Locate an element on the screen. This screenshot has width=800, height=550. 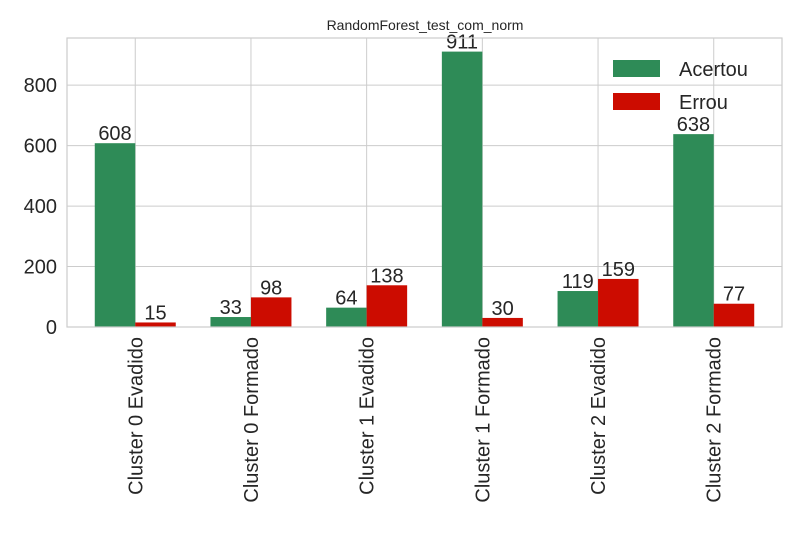
x-tick-label: Cluster 2 Formado is located at coordinates (715, 420).